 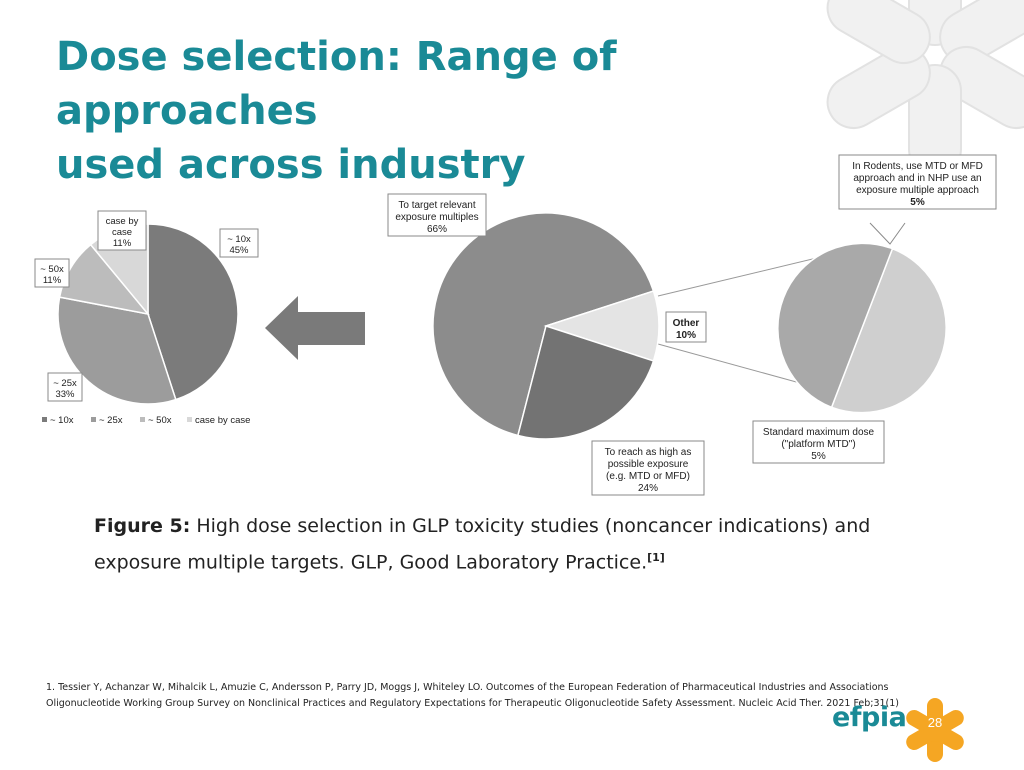 I want to click on callout-case-by-case-line-2: 11%, so click(x=122, y=243).